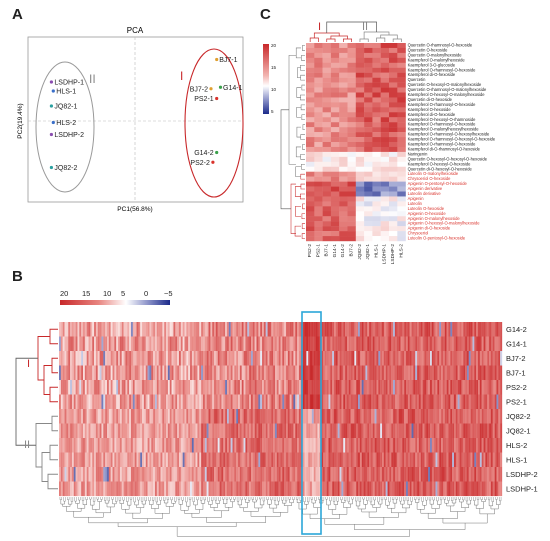 The height and width of the screenshot is (541, 550). I want to click on heatmap-c-row-label: Kaempferol 3-O-glucoside, so click(432, 64).